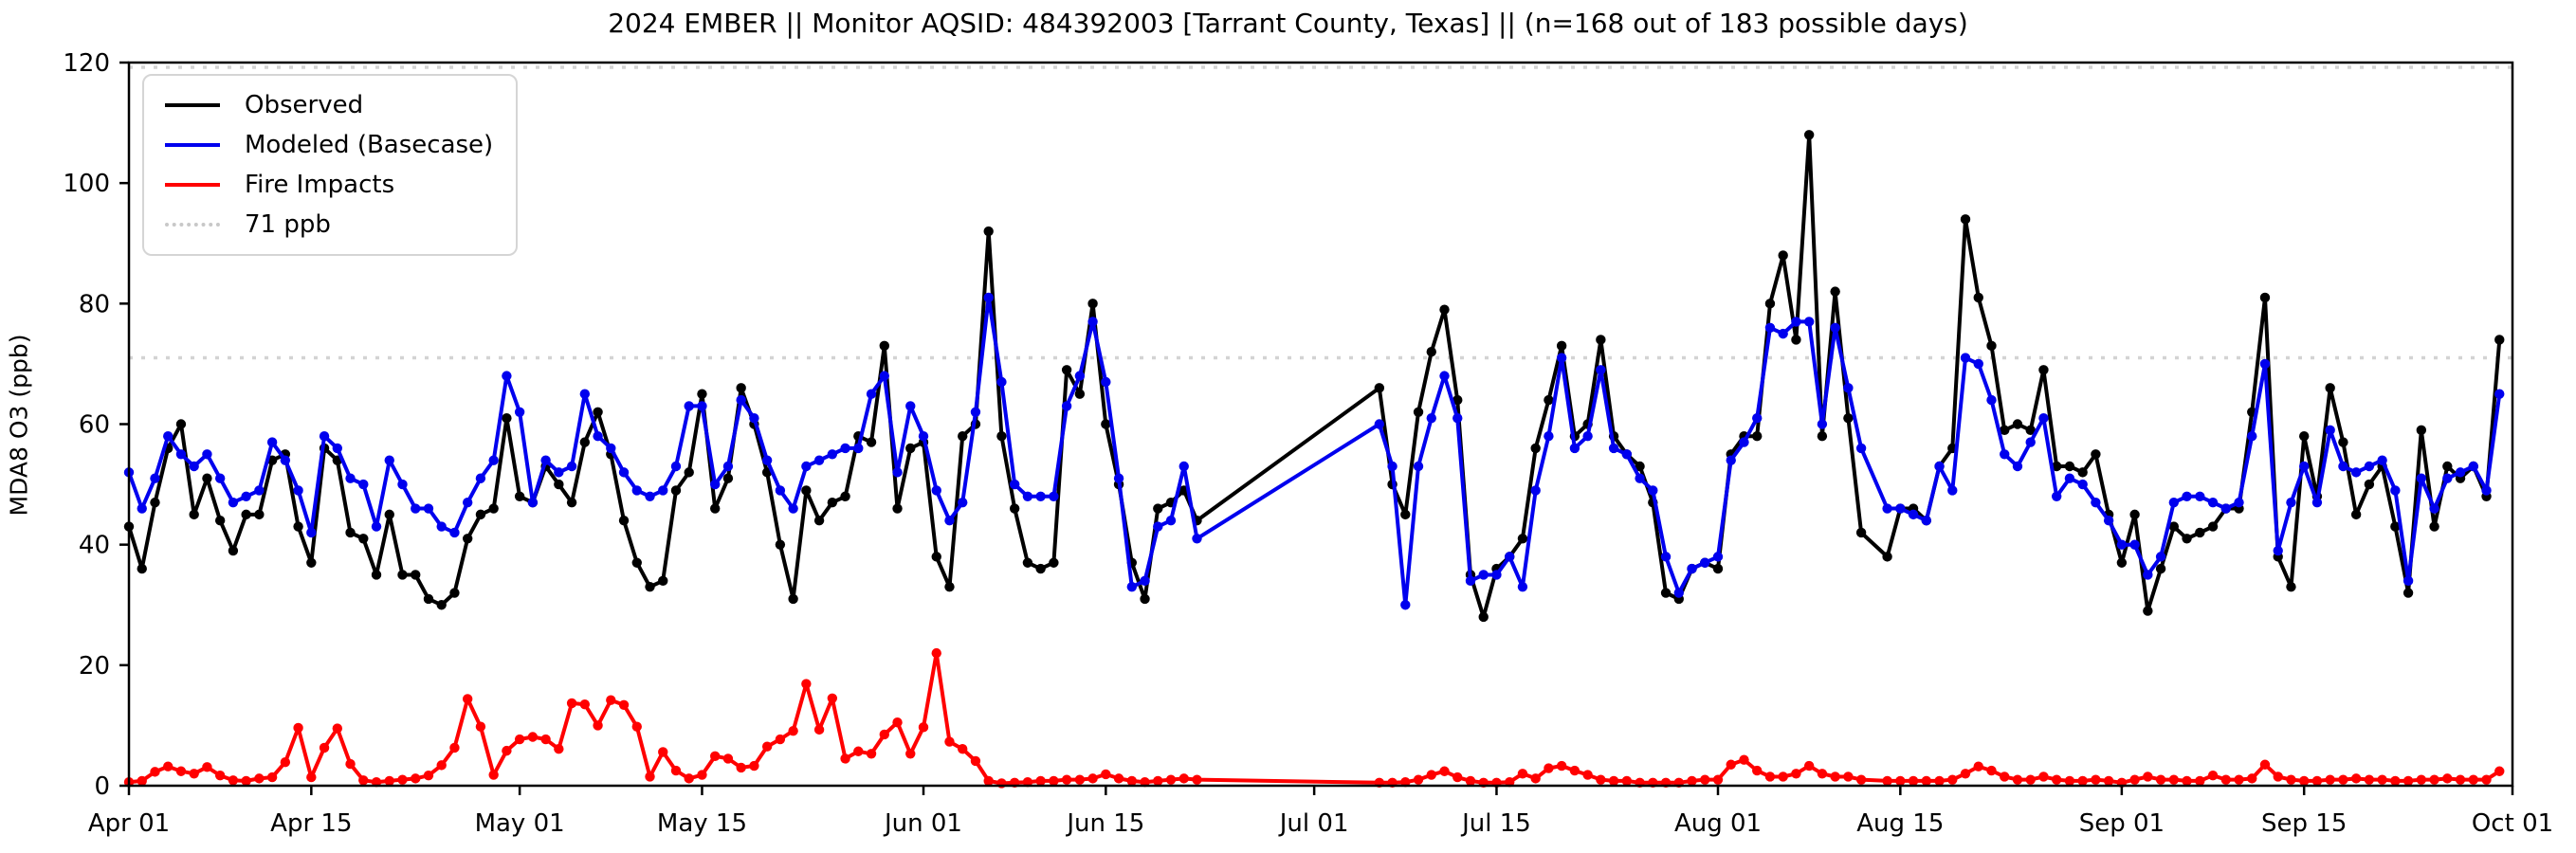 The height and width of the screenshot is (853, 2576). Describe the element at coordinates (330, 105) in the screenshot. I see `legend-item-observed: Observed` at that location.